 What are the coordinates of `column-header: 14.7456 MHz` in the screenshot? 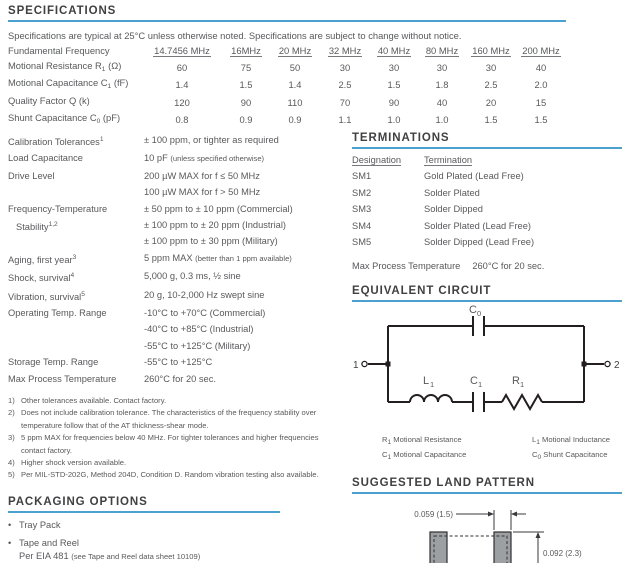 It's located at (182, 51).